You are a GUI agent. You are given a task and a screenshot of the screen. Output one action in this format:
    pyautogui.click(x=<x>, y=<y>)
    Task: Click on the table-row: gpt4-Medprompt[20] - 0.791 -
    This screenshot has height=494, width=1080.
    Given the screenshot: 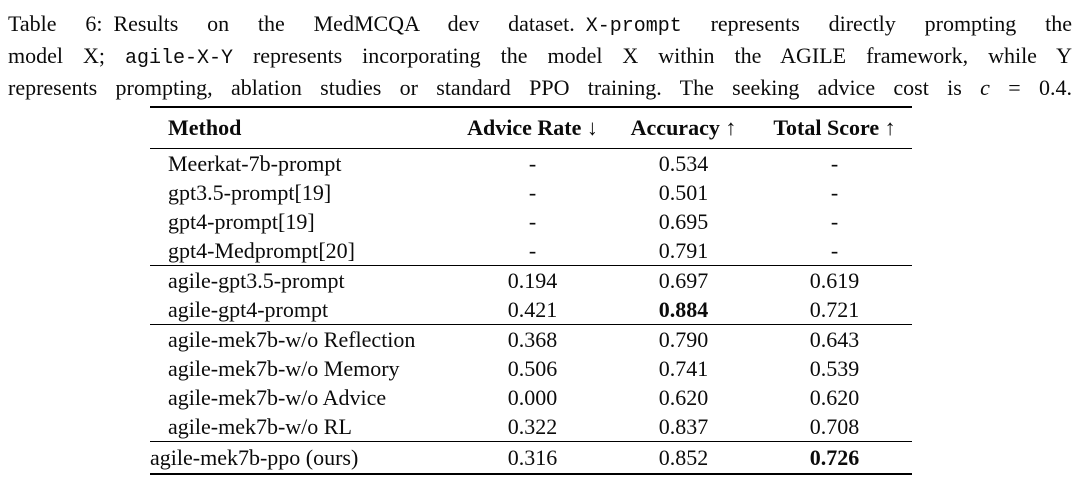 What is the action you would take?
    pyautogui.click(x=531, y=251)
    